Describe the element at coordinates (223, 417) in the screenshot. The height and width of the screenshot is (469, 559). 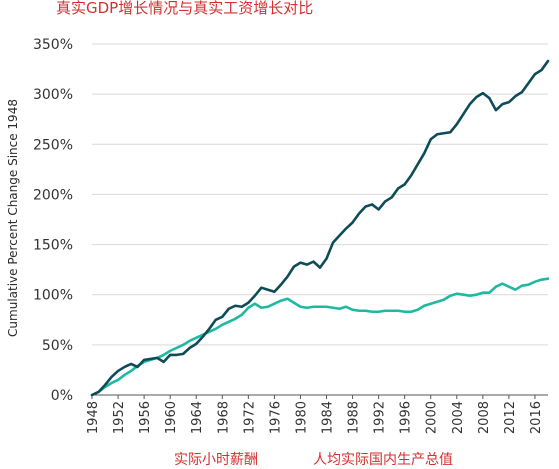
I see `x-tick-label: 1968` at that location.